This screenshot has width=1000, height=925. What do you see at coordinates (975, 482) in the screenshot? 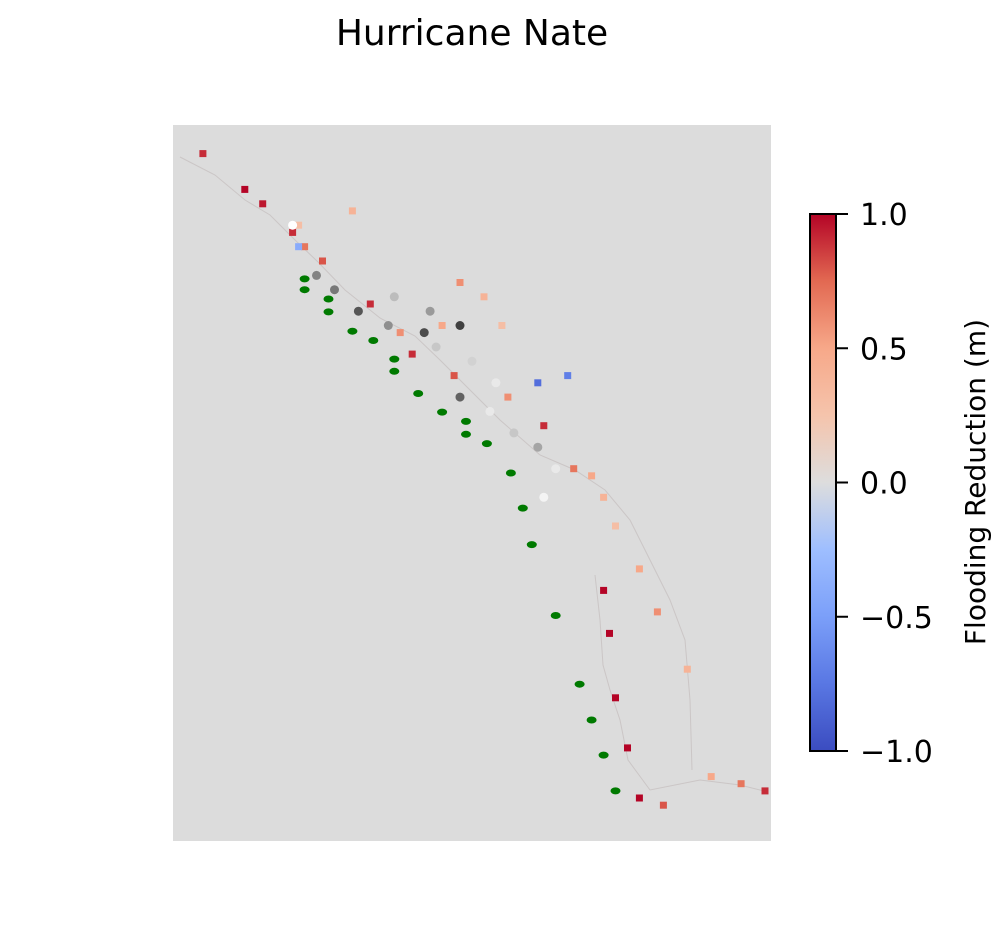
I see `colorbar-label: Flooding Reduction (m)` at bounding box center [975, 482].